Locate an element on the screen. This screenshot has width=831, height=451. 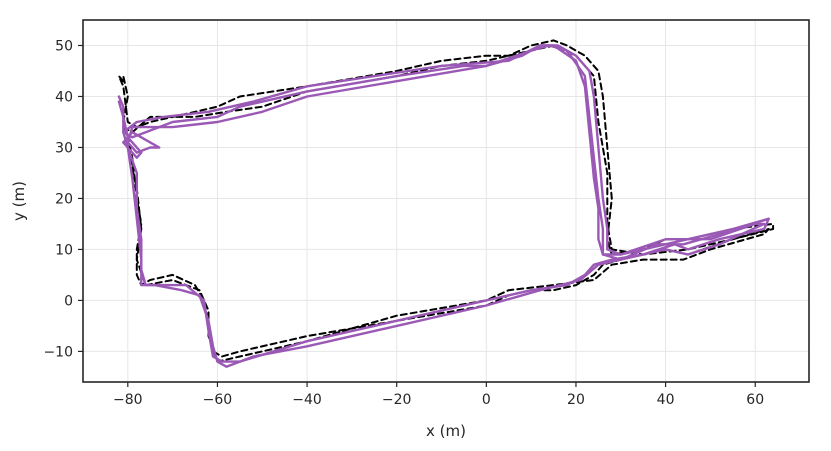
y-tick-label: 40 is located at coordinates (64, 97).